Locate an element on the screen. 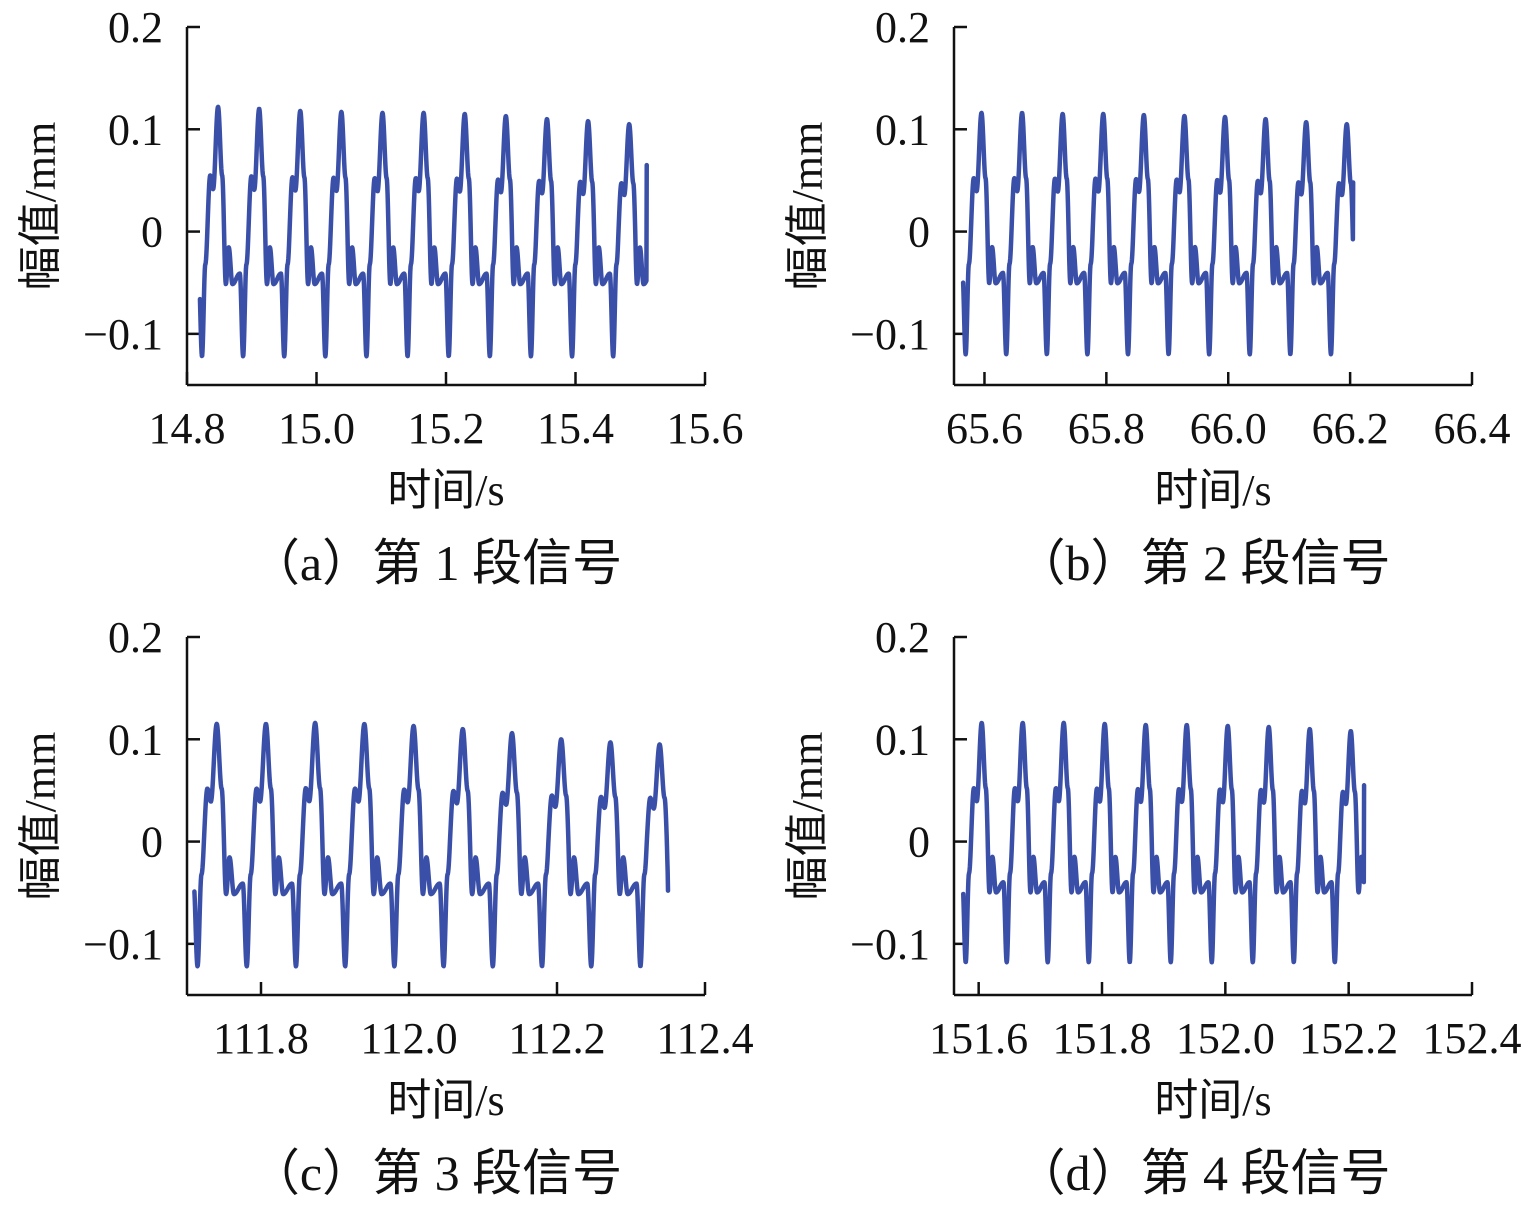  panel-caption: （a）第 1 段信号 is located at coordinates (436, 563).